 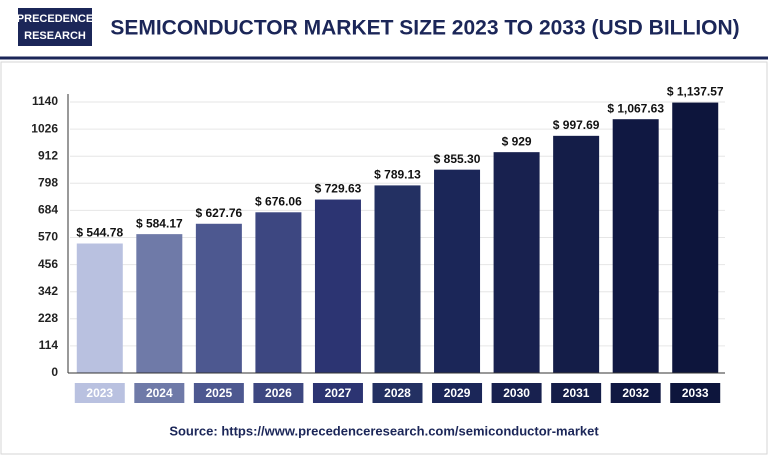 I want to click on x-tick-label: 2024, so click(x=159, y=393).